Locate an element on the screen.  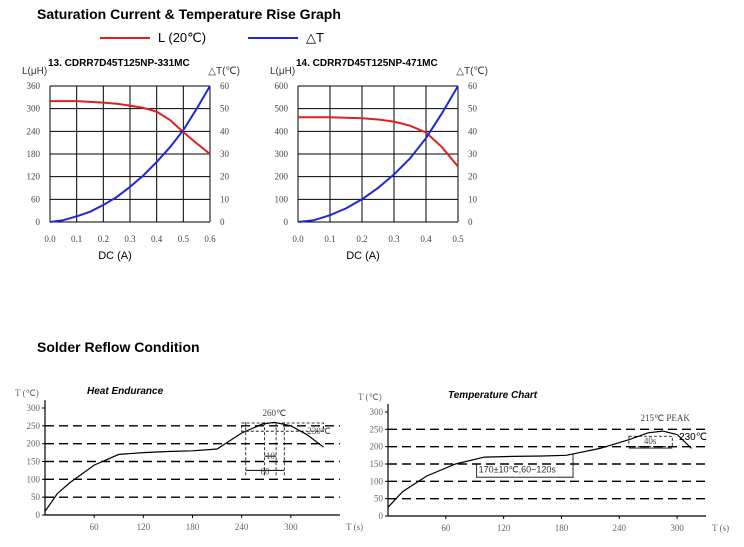
chart-title: Heat Endurance is located at coordinates (125, 391).